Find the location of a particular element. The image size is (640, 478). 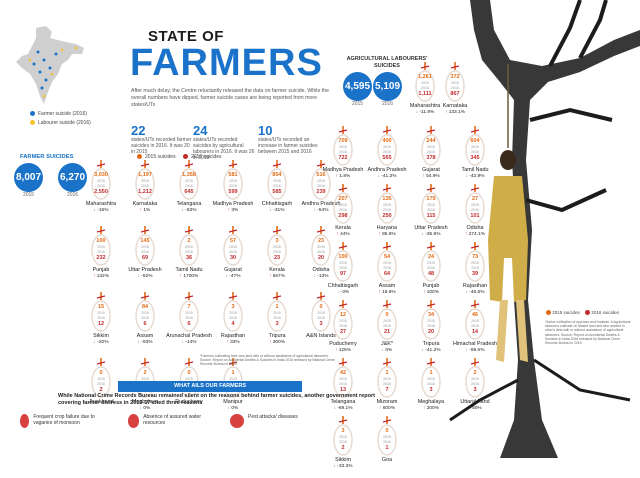

value-2015: 46 is located at coordinates (475, 315).